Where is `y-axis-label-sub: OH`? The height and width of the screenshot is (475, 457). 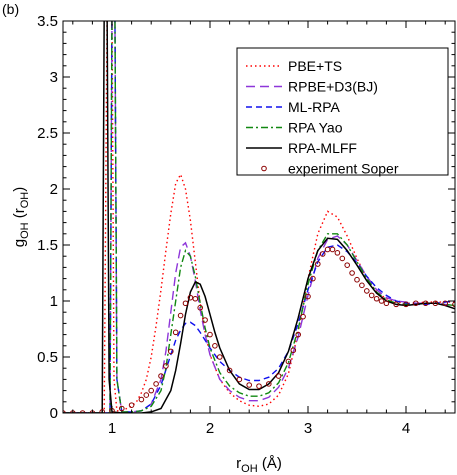
y-axis-label-sub: OH is located at coordinates (25, 230).